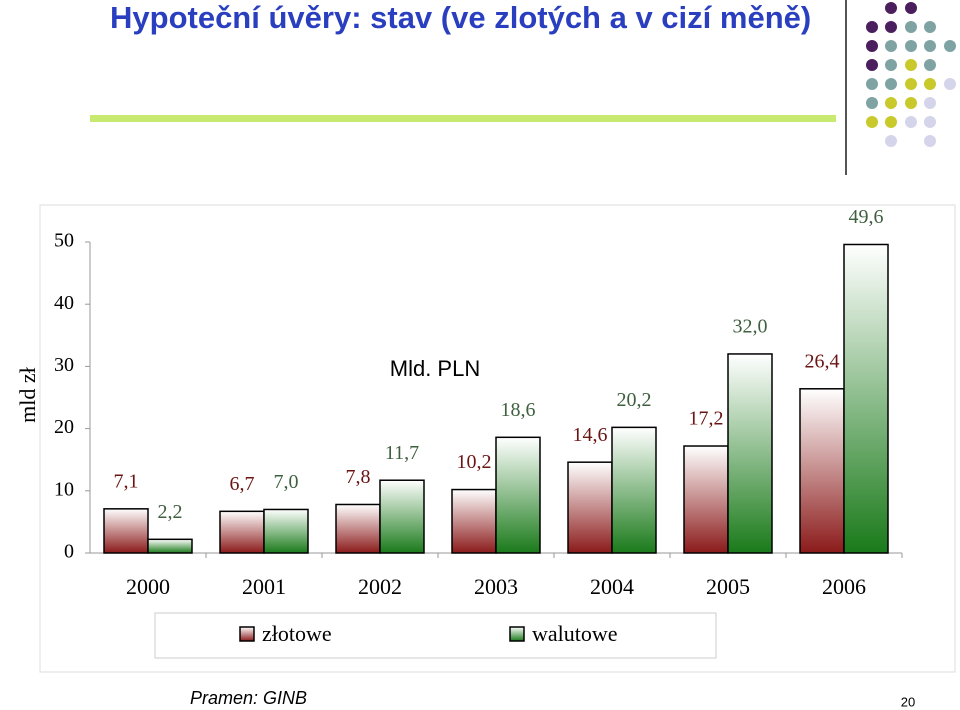 The width and height of the screenshot is (960, 710). Describe the element at coordinates (69, 552) in the screenshot. I see `y-tick-label: 0` at that location.